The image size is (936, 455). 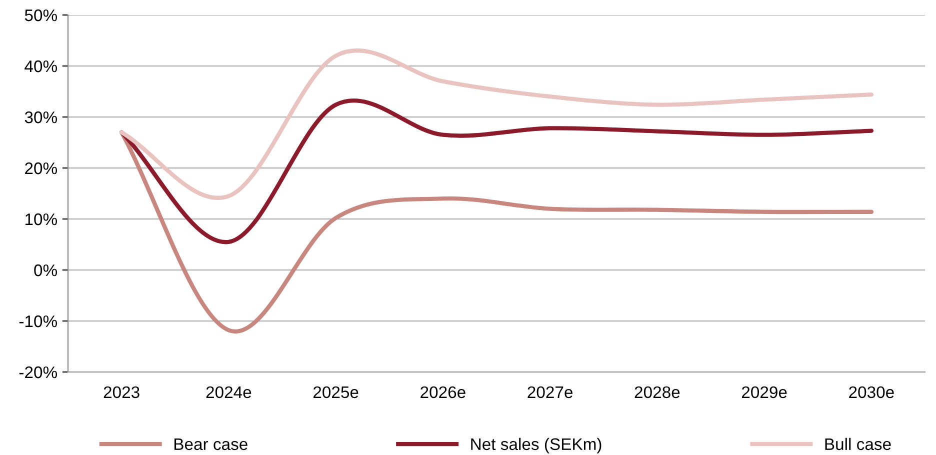 I want to click on x-tick-label: 2025e, so click(x=335, y=392).